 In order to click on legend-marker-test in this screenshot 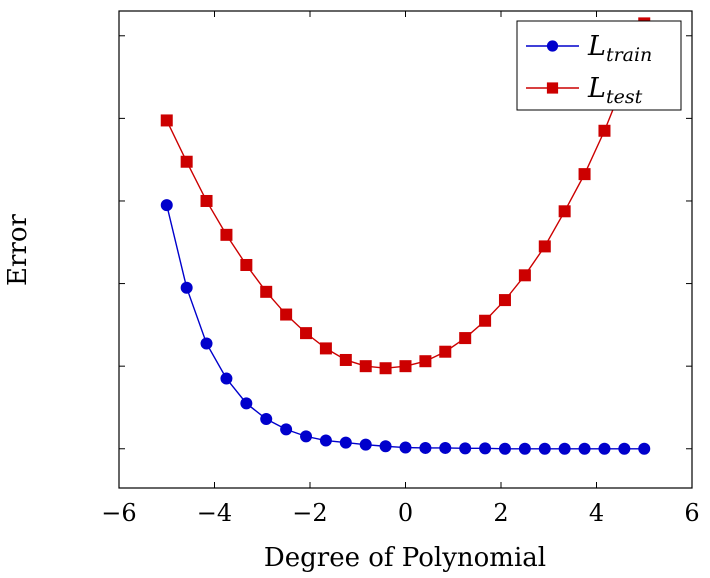, I will do `click(552, 88)`.